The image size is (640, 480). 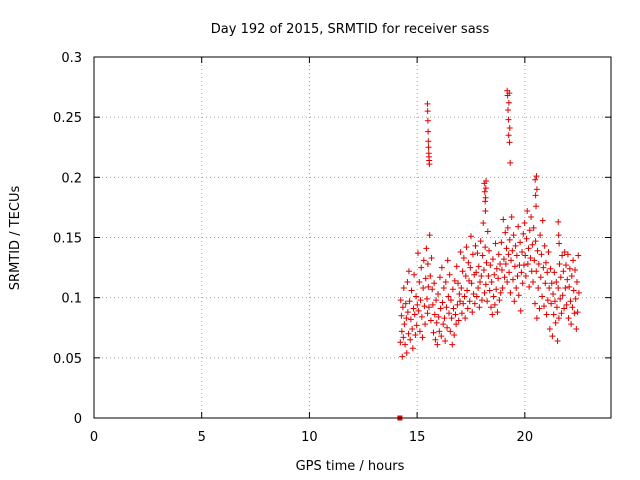 What do you see at coordinates (202, 437) in the screenshot?
I see `x-tick-label: 5` at bounding box center [202, 437].